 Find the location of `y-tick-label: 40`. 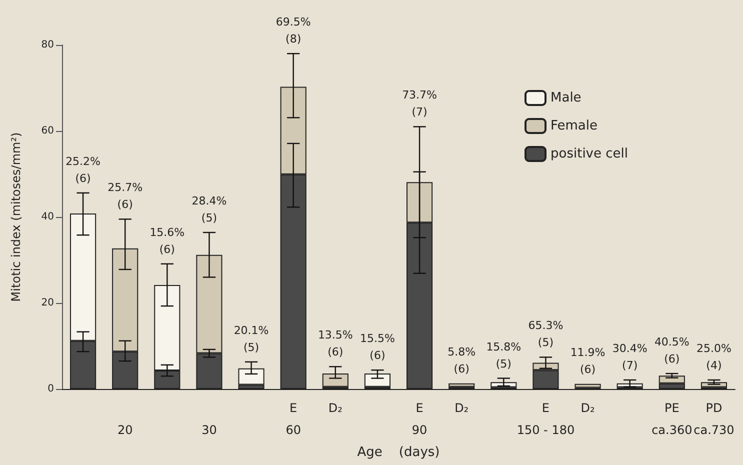

y-tick-label: 40 is located at coordinates (47, 217).